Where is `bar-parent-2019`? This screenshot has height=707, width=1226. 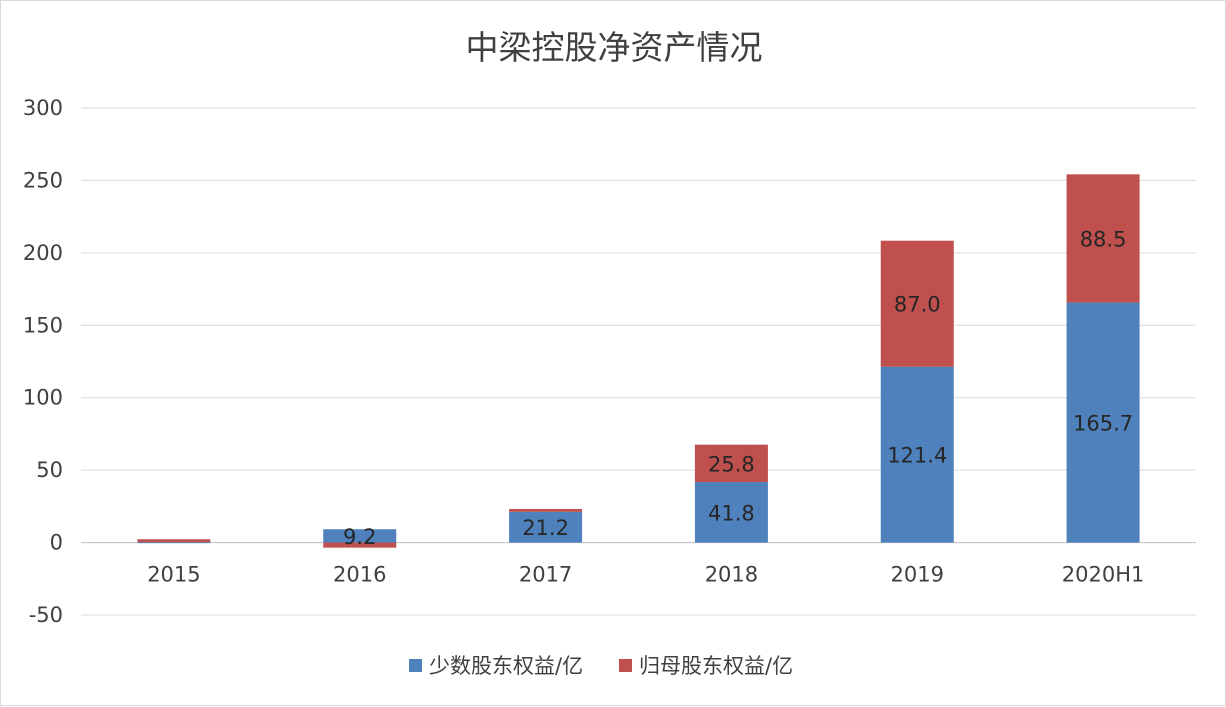
bar-parent-2019 is located at coordinates (917, 303).